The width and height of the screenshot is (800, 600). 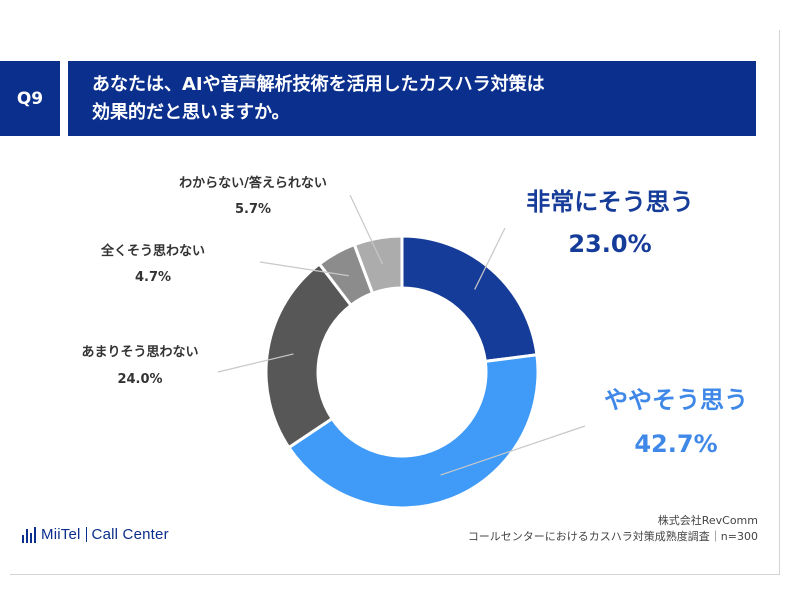 What do you see at coordinates (613, 529) in the screenshot?
I see `source-note: 株式会社RevComm コールセンターにおけるカスハラ対策成熟度調査｜n=300` at bounding box center [613, 529].